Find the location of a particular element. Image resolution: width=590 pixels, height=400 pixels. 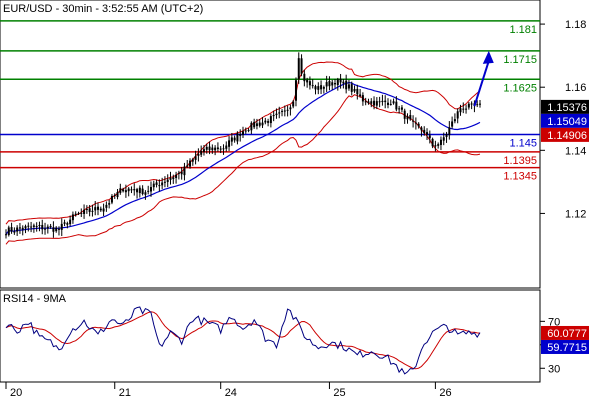

rsi-line is located at coordinates (243, 340).